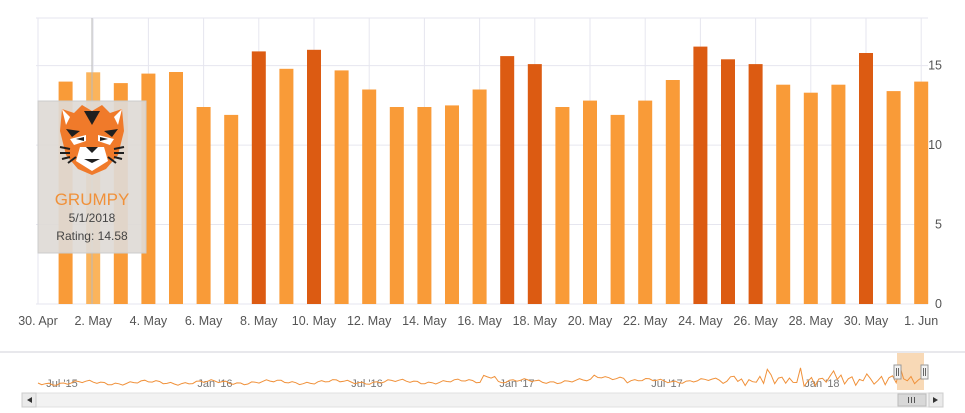  Describe the element at coordinates (214, 384) in the screenshot. I see `navigator-date-label: Jan '16` at that location.